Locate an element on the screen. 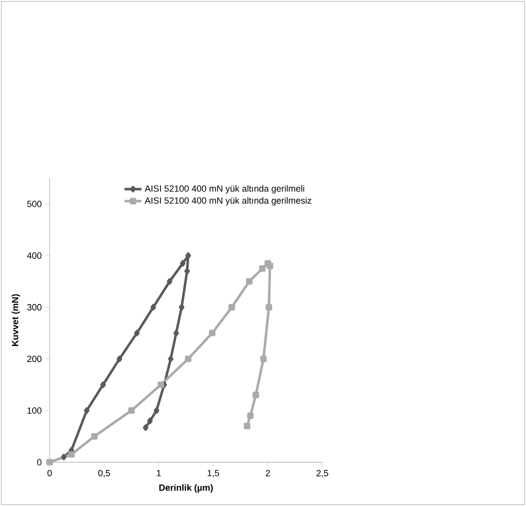 Image resolution: width=526 pixels, height=506 pixels. x-tick-label: 1,5 is located at coordinates (214, 474).